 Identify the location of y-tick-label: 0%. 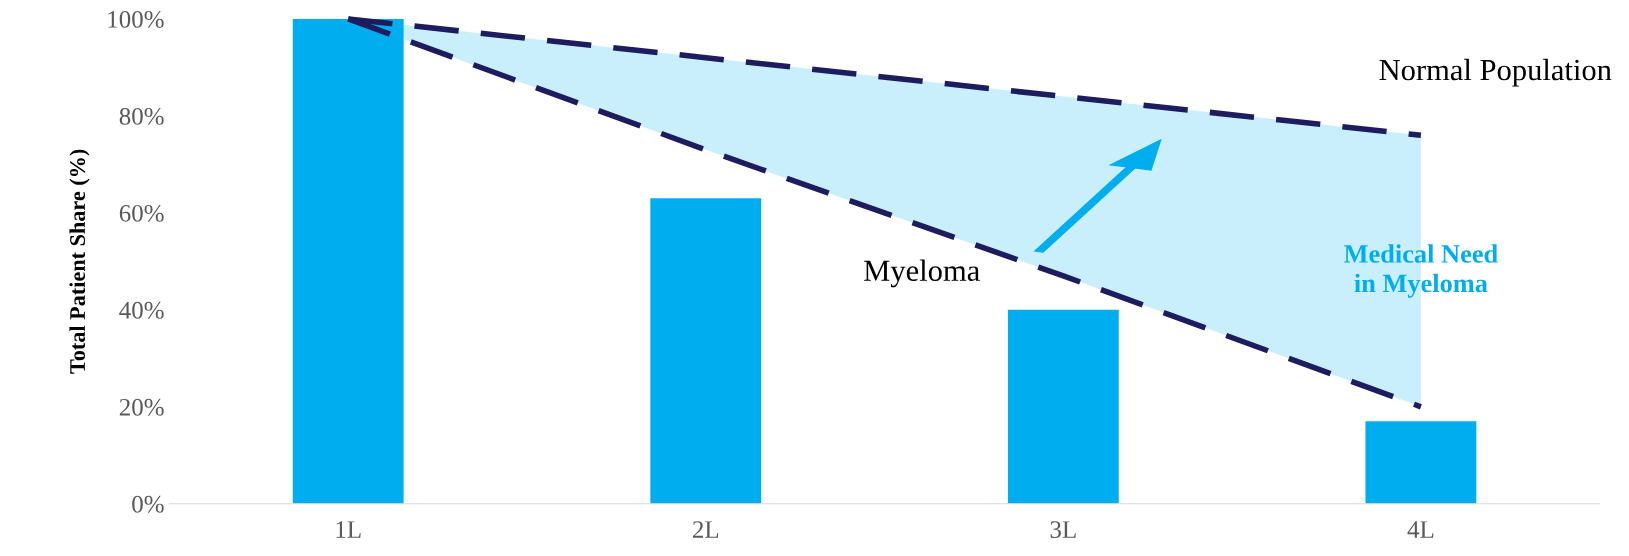
(148, 504).